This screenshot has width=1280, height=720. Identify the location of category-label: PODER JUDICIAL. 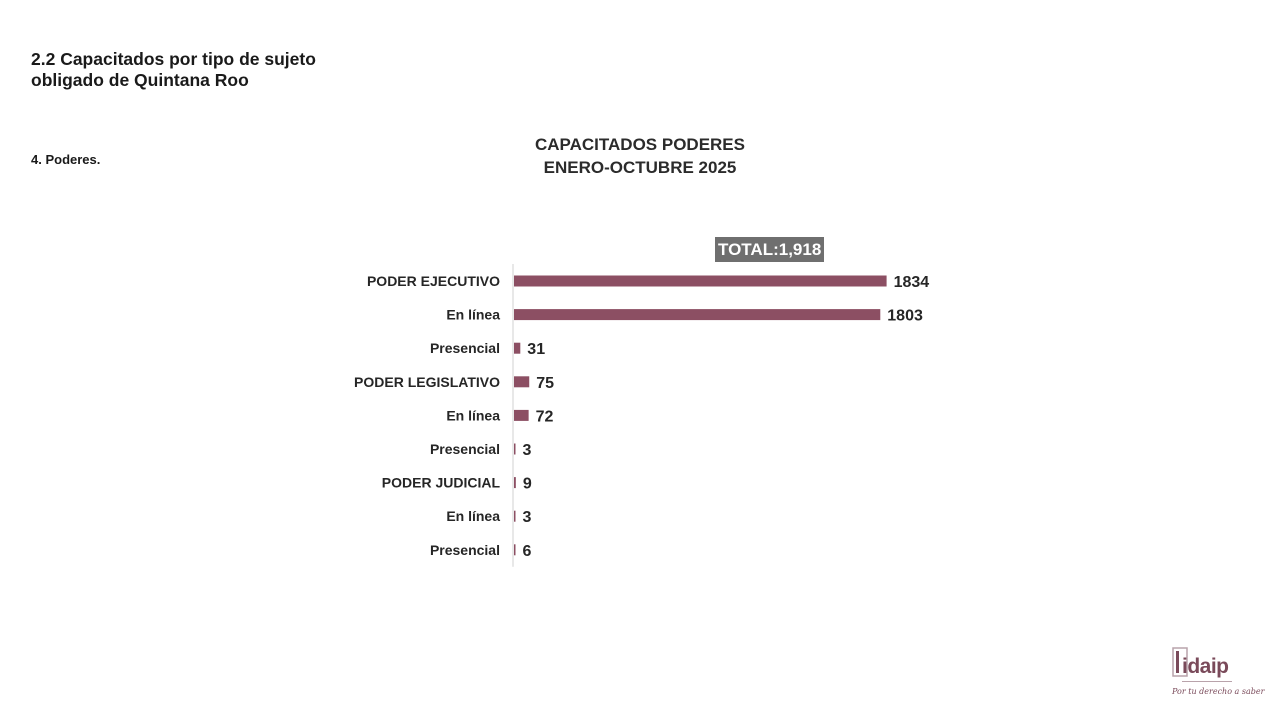
(441, 483).